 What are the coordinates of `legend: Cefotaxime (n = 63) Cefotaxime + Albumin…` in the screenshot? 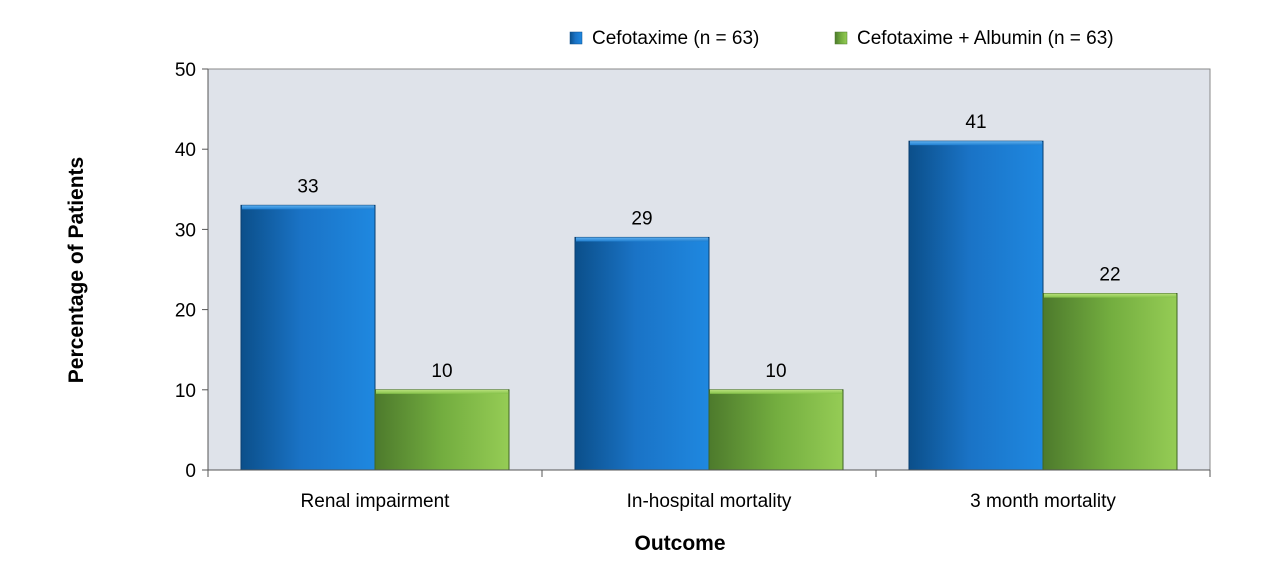 It's located at (841, 38).